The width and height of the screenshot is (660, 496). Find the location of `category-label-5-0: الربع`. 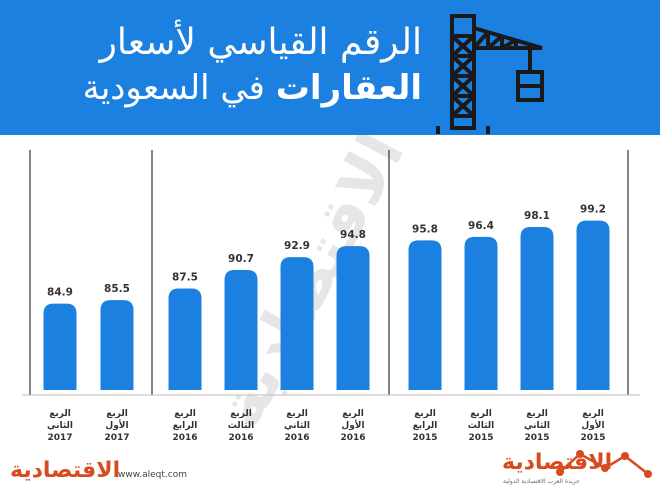

category-label-5-0: الربع is located at coordinates (353, 414).